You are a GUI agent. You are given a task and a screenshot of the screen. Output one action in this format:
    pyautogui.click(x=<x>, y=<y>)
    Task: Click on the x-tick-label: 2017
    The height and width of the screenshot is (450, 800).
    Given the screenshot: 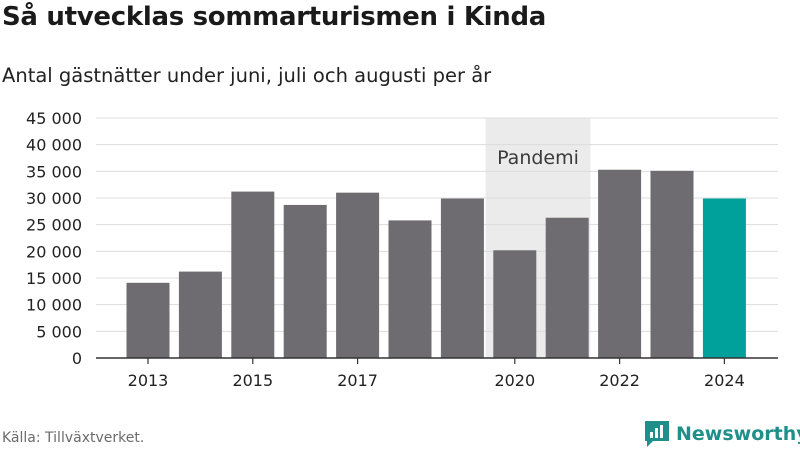 What is the action you would take?
    pyautogui.click(x=357, y=380)
    